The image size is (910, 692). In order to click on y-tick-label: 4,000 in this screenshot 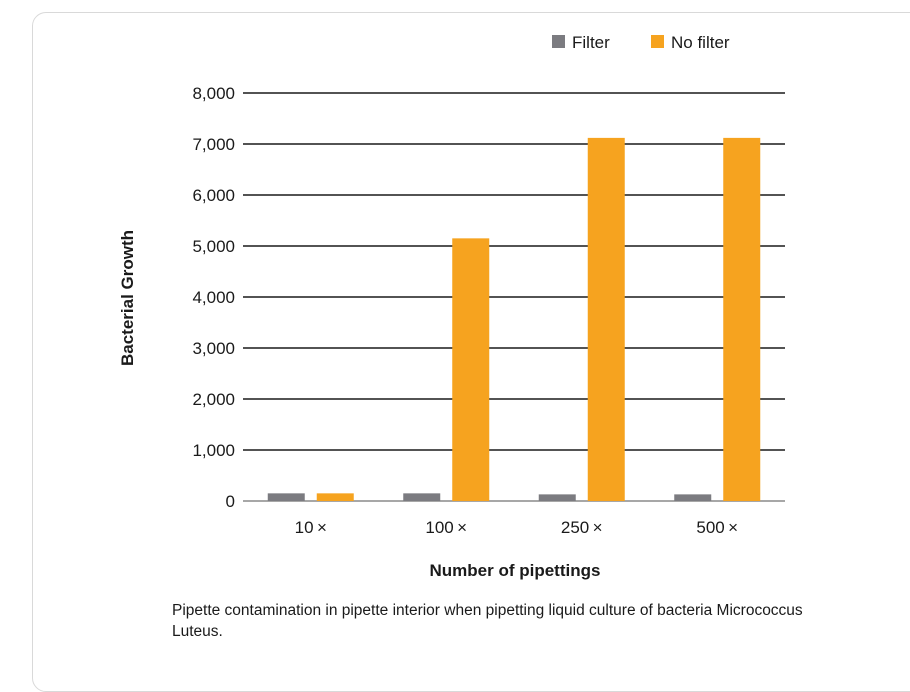, I will do `click(213, 297)`.